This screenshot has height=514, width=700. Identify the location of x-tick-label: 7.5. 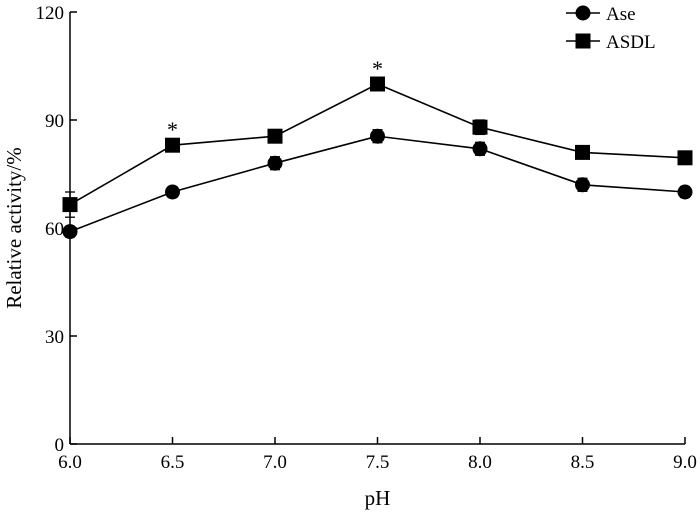
(378, 462).